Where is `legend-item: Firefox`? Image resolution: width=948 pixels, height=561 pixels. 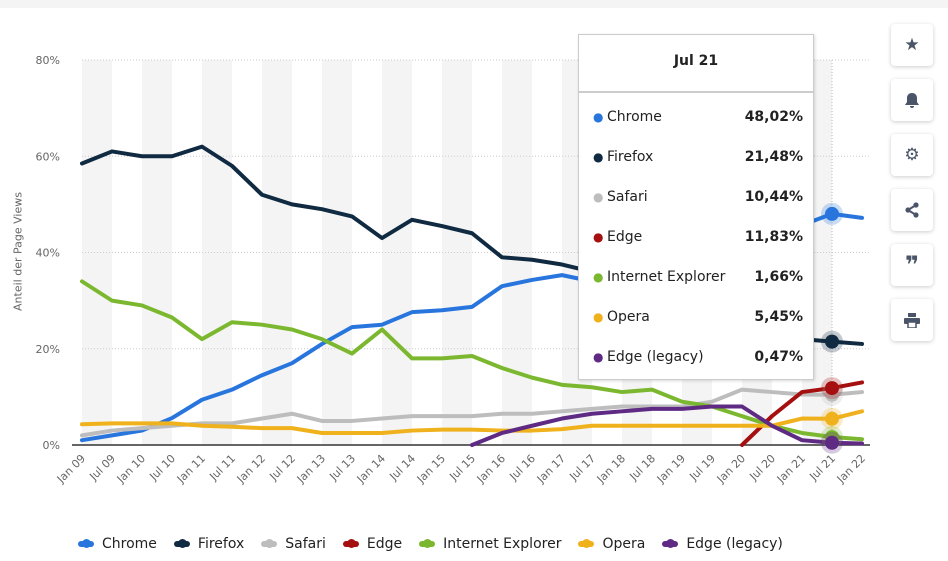 legend-item: Firefox is located at coordinates (209, 544).